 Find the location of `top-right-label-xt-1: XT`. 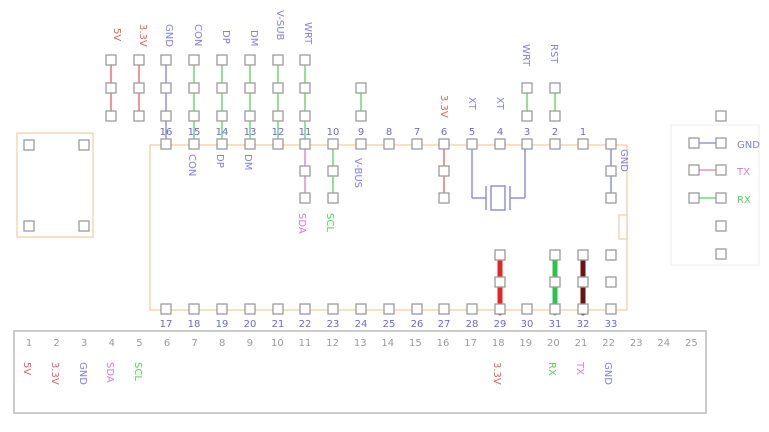

top-right-label-xt-1: XT is located at coordinates (471, 104).